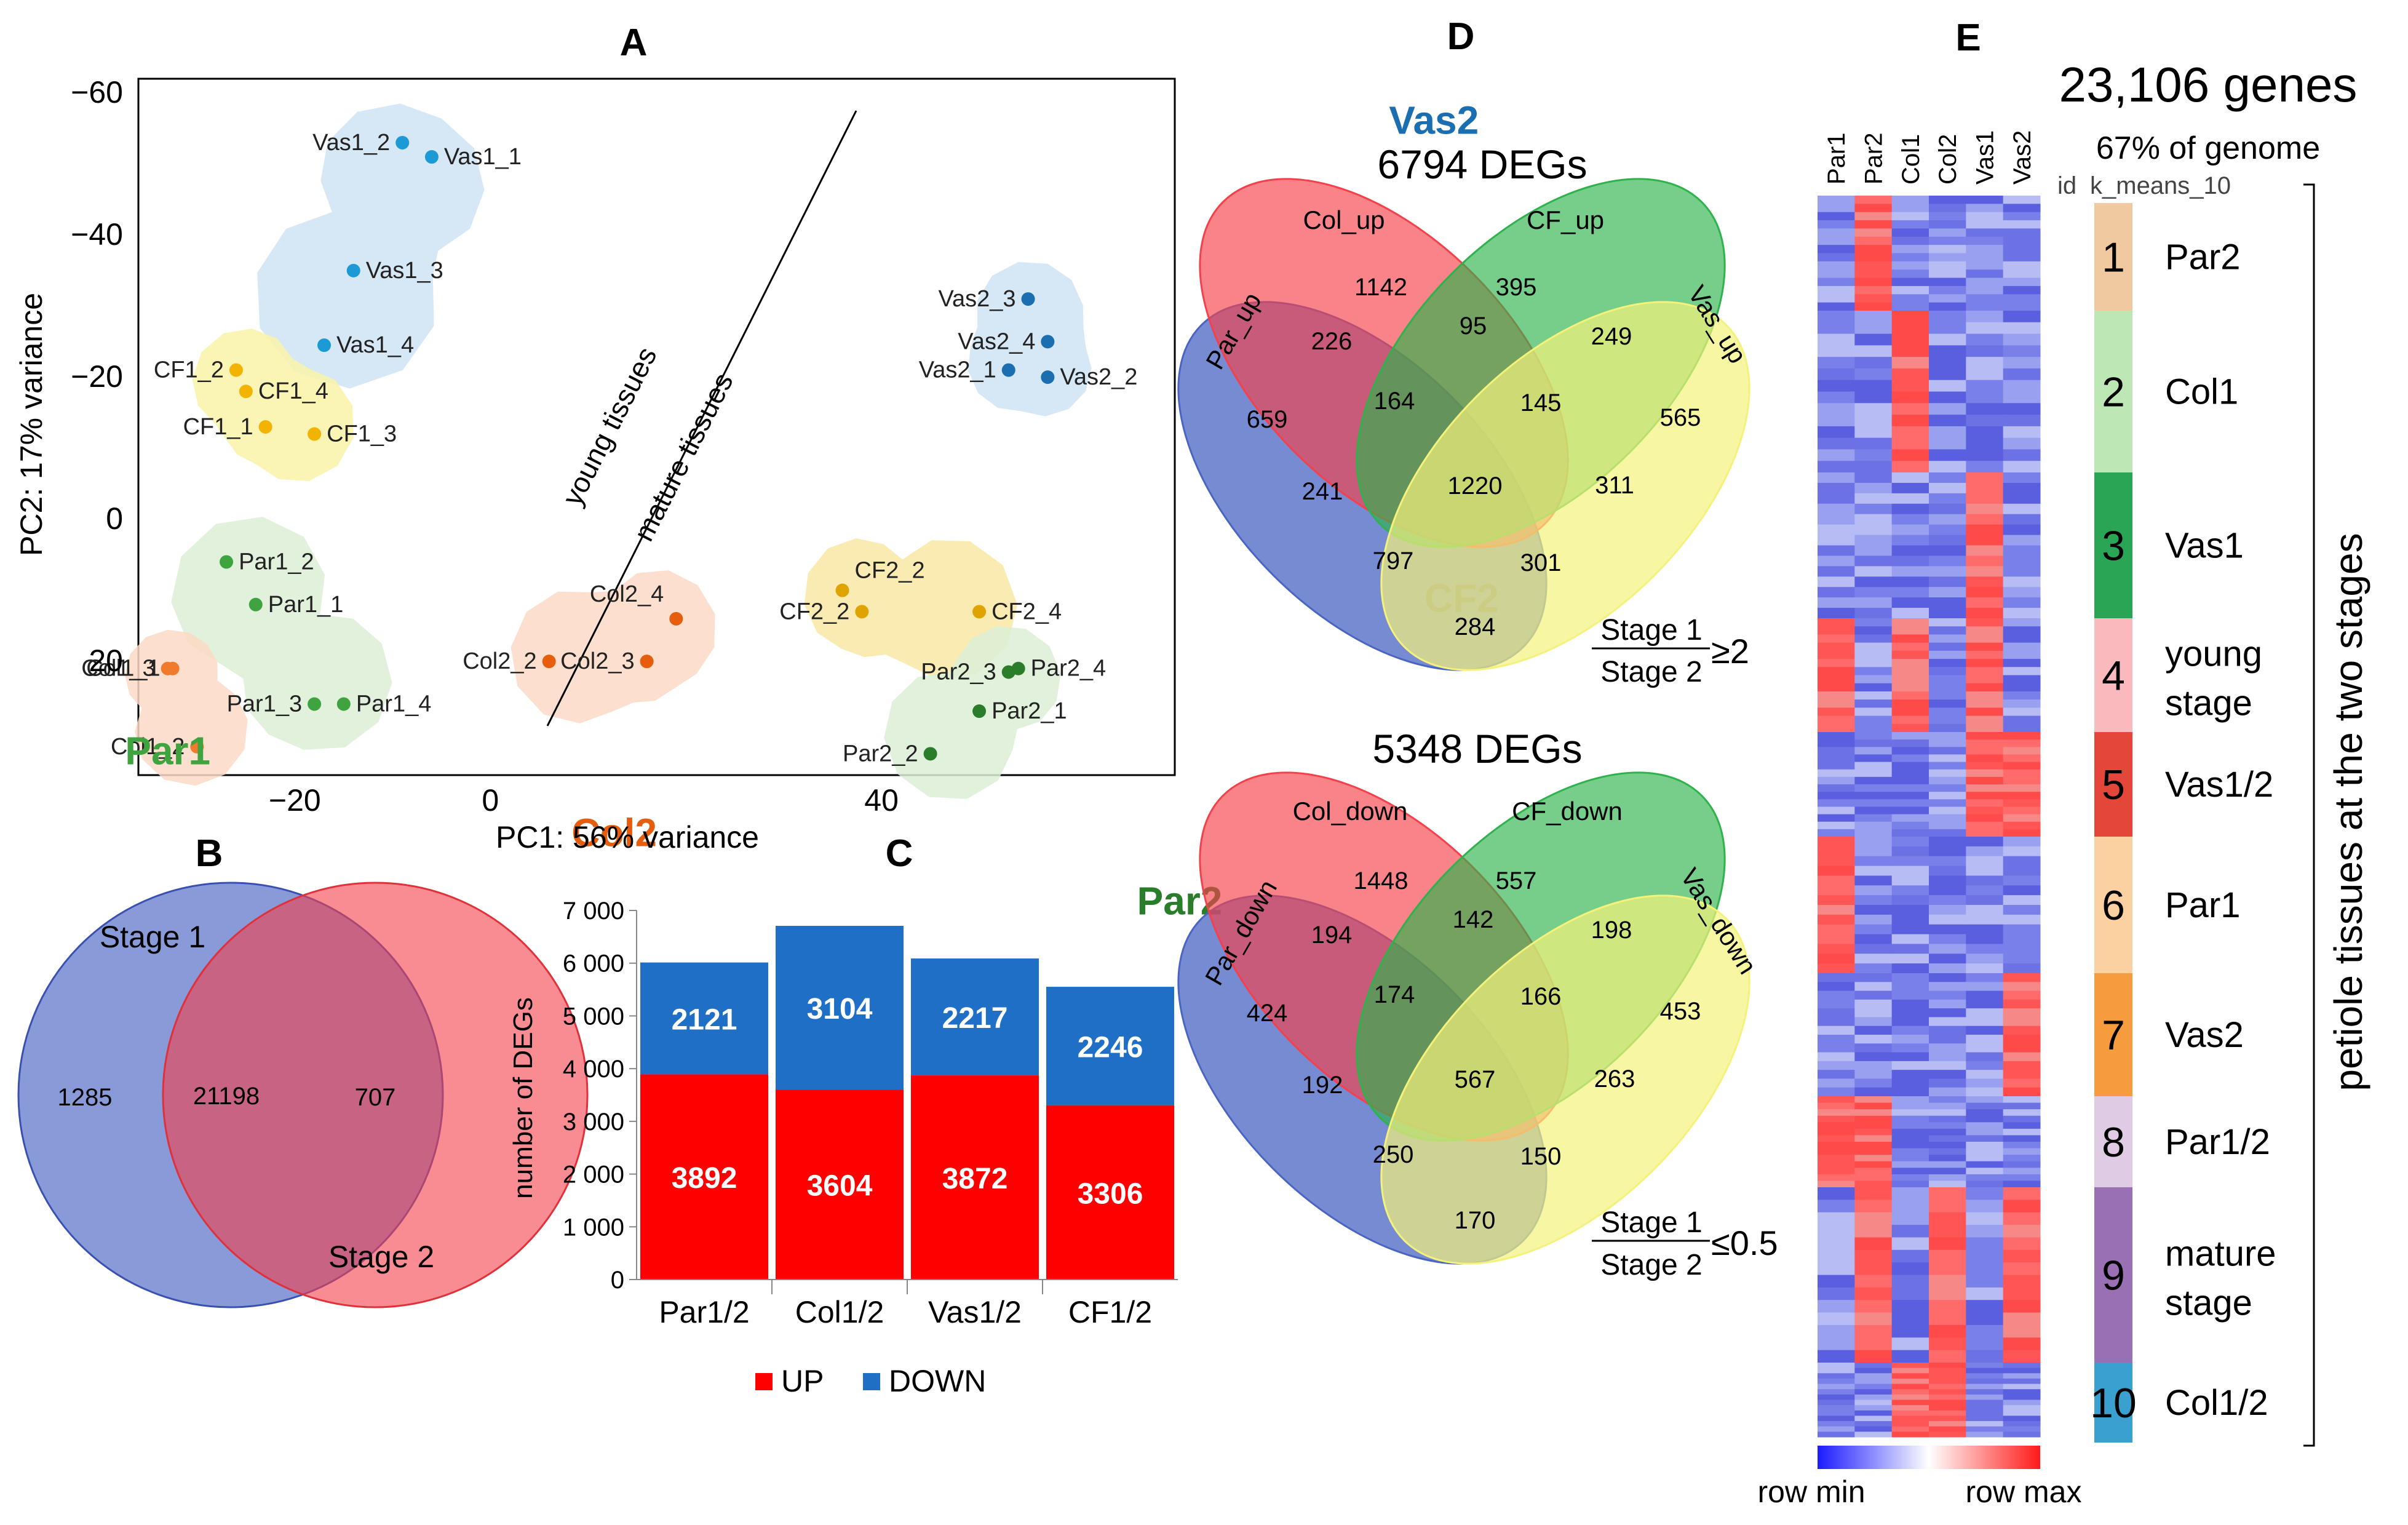 Image resolution: width=2408 pixels, height=1525 pixels. Describe the element at coordinates (1027, 611) in the screenshot. I see `point-label-cf2-4-2: CF2_4` at that location.